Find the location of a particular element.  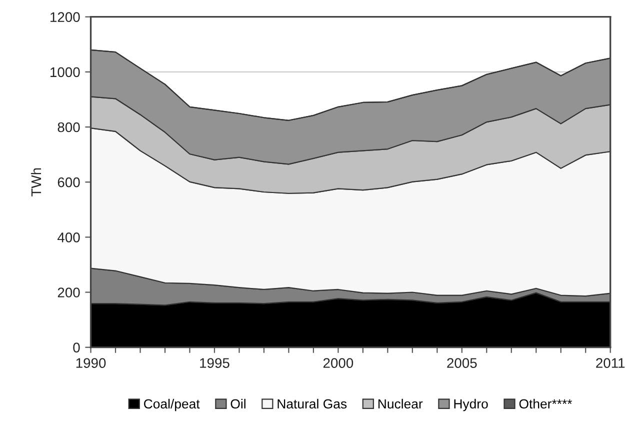

legend-label: Nuclear is located at coordinates (400, 403).